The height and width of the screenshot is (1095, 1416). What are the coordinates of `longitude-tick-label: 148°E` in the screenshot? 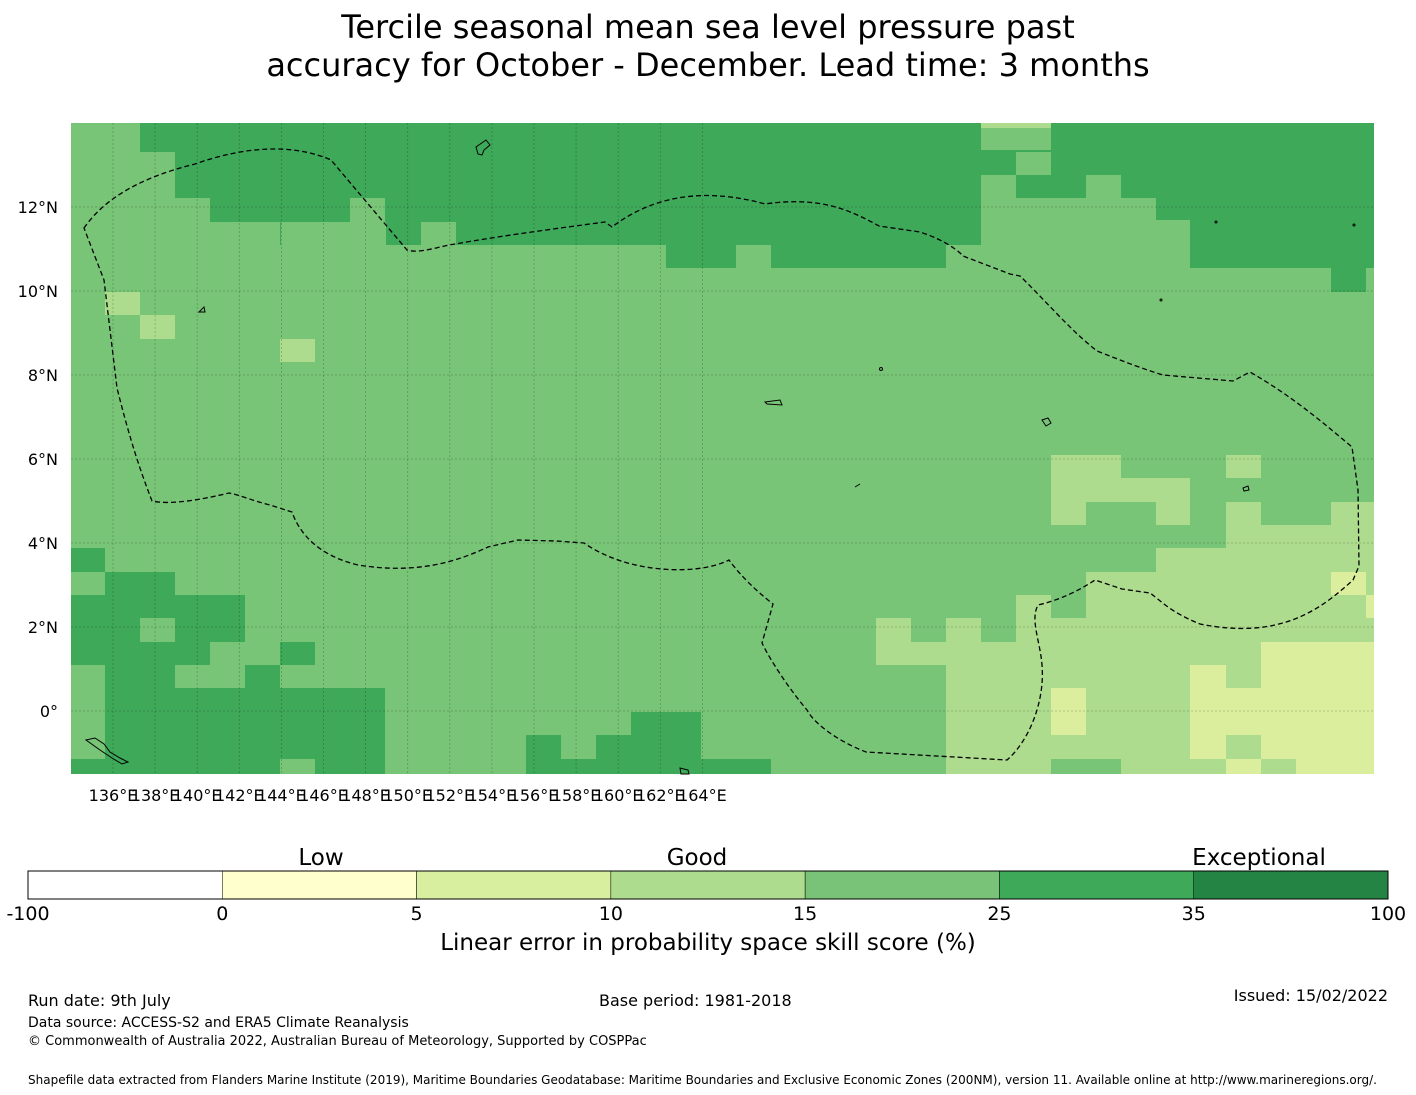 It's located at (365, 795).